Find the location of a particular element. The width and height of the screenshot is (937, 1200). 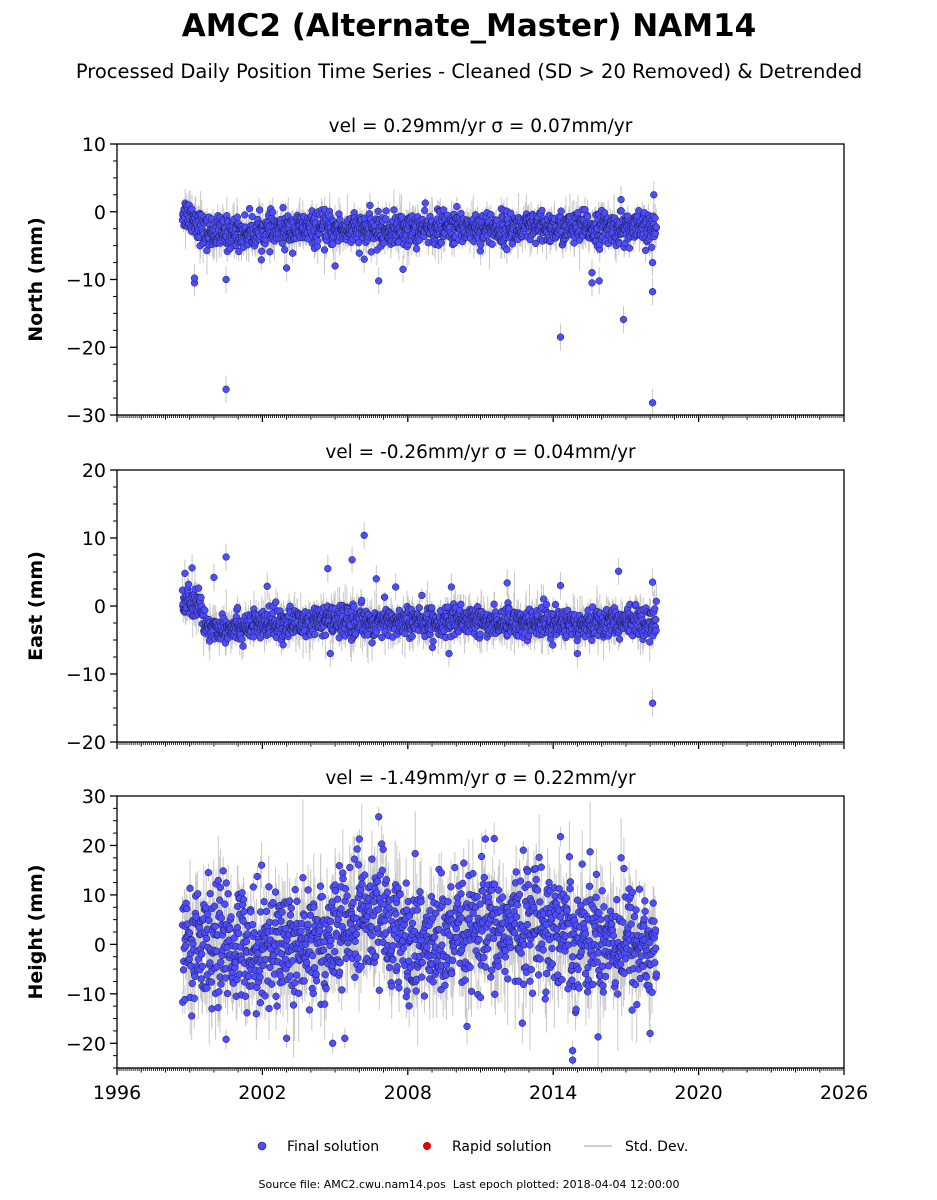

y-axis-label: North (mm) is located at coordinates (36, 279).